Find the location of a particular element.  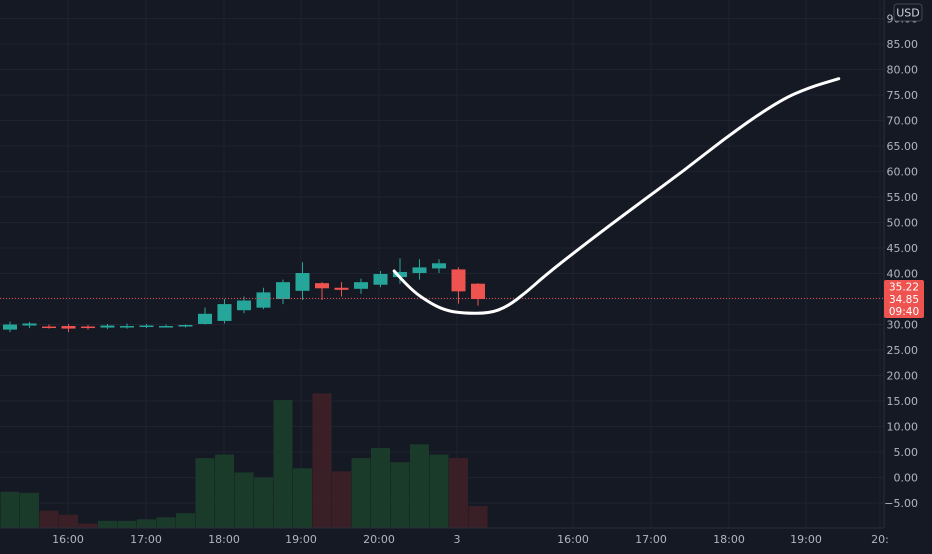

price-tick-label: 30.00 is located at coordinates (903, 325).